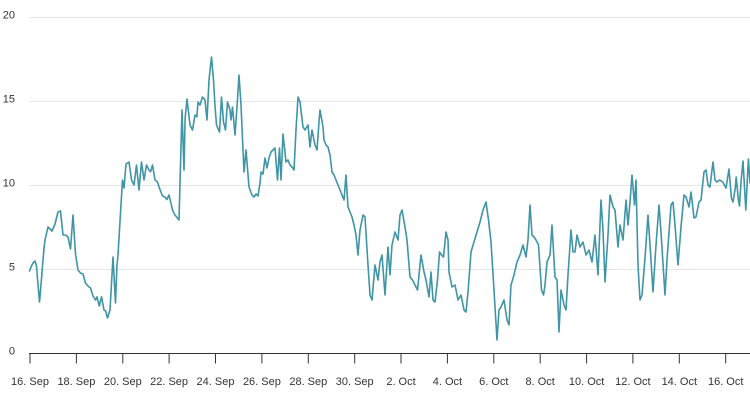  What do you see at coordinates (9, 100) in the screenshot?
I see `svg-text: 15` at bounding box center [9, 100].